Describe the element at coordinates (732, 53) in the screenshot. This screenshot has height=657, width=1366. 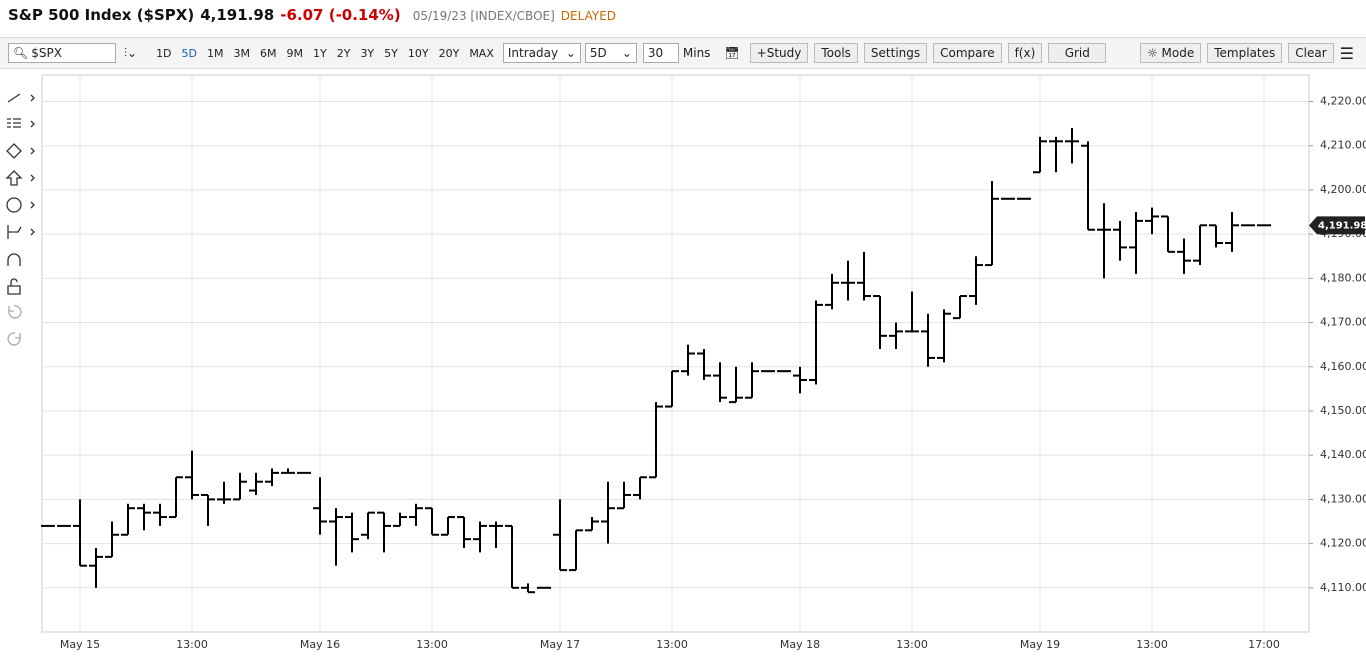
I see `calendar: 📅︎` at that location.